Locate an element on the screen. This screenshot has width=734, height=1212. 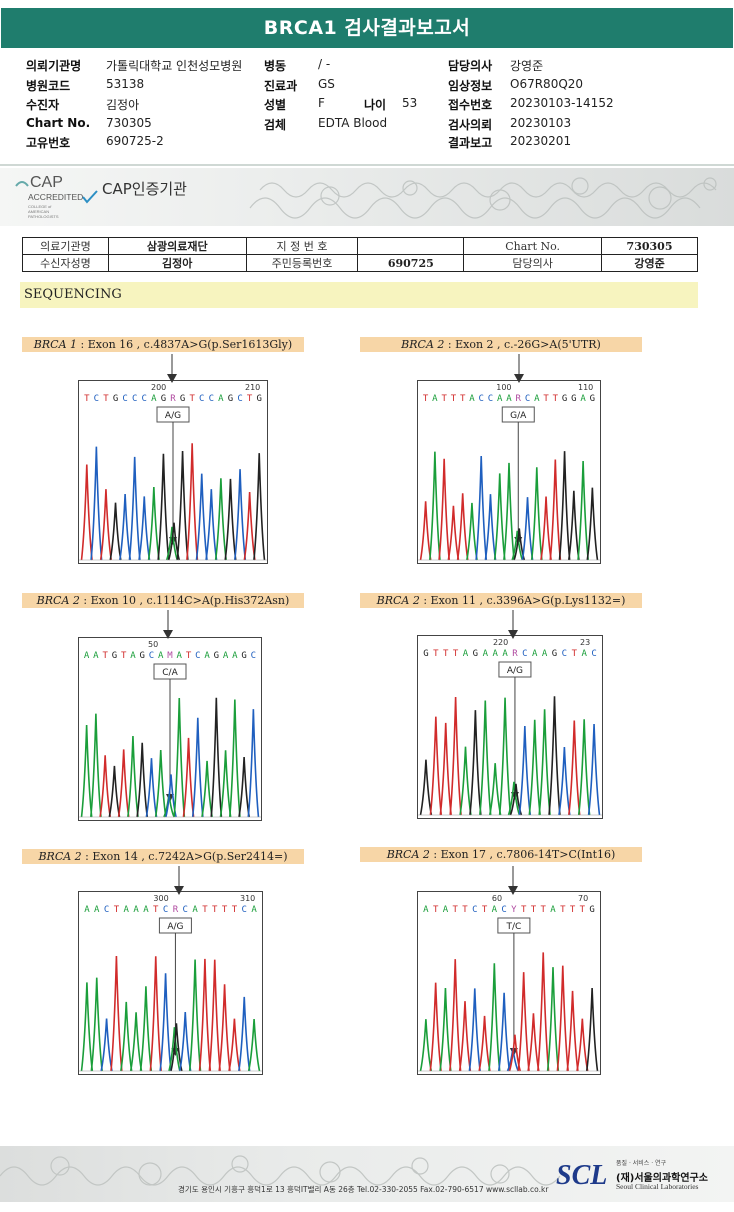
info-label: 접수번호 is located at coordinates (470, 105).